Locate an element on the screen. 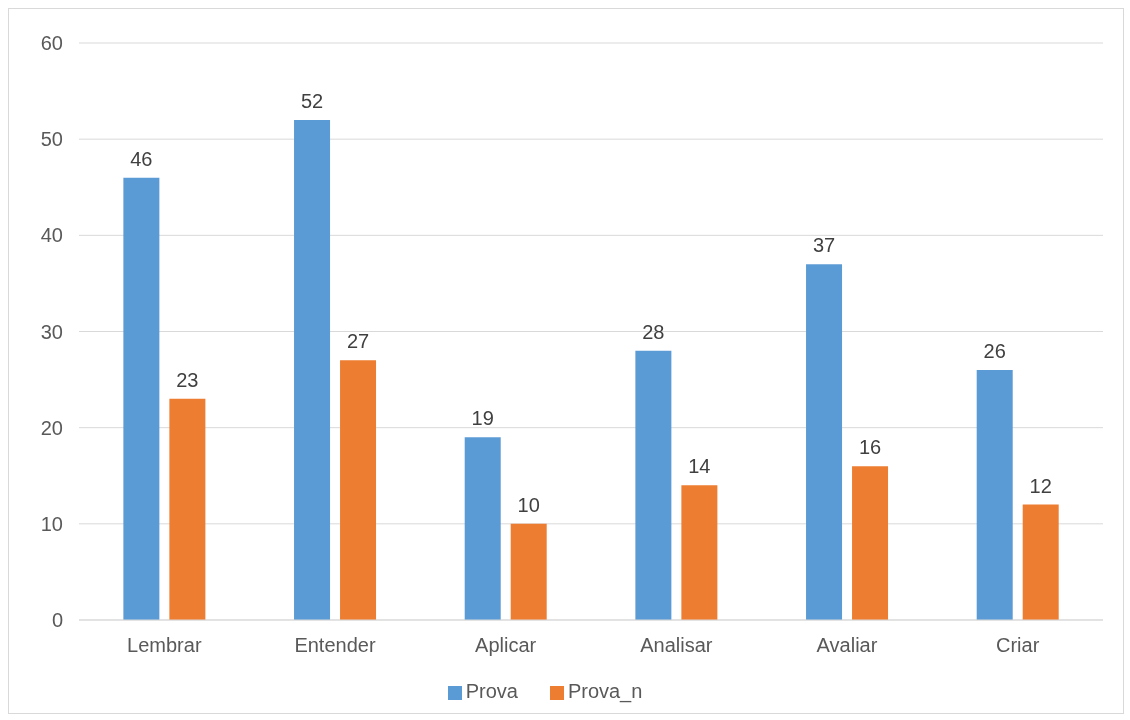  y-tick-label: 40 is located at coordinates (51, 235).